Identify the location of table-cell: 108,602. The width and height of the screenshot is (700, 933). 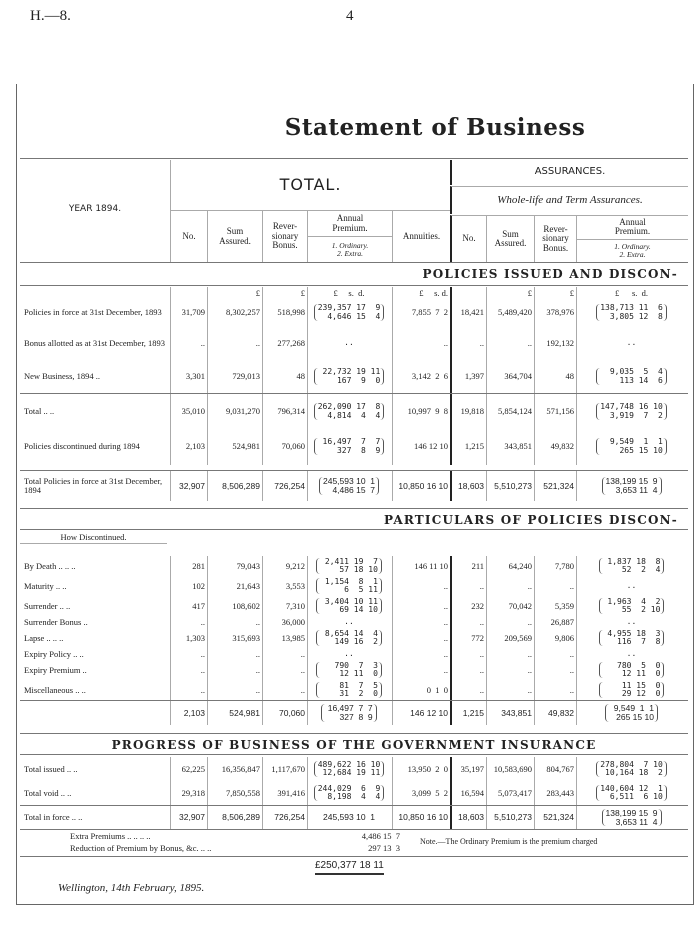
(234, 606).